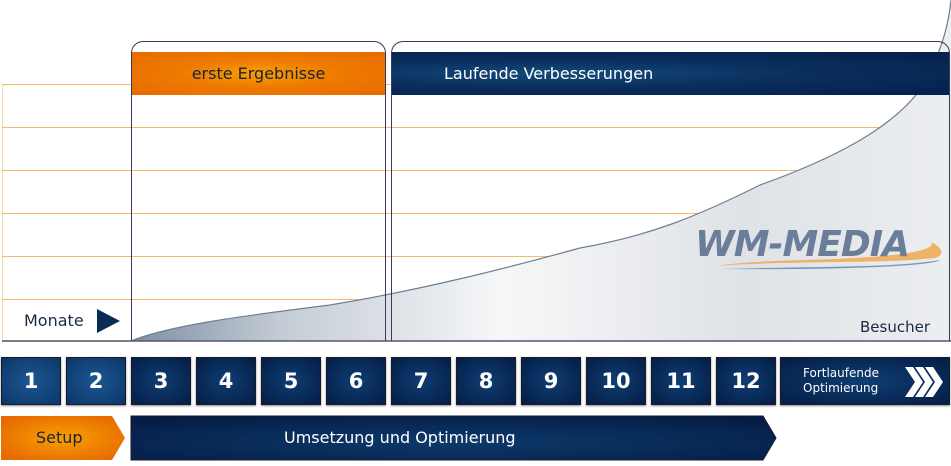 Image resolution: width=951 pixels, height=466 pixels. I want to click on month-tile: 10, so click(616, 381).